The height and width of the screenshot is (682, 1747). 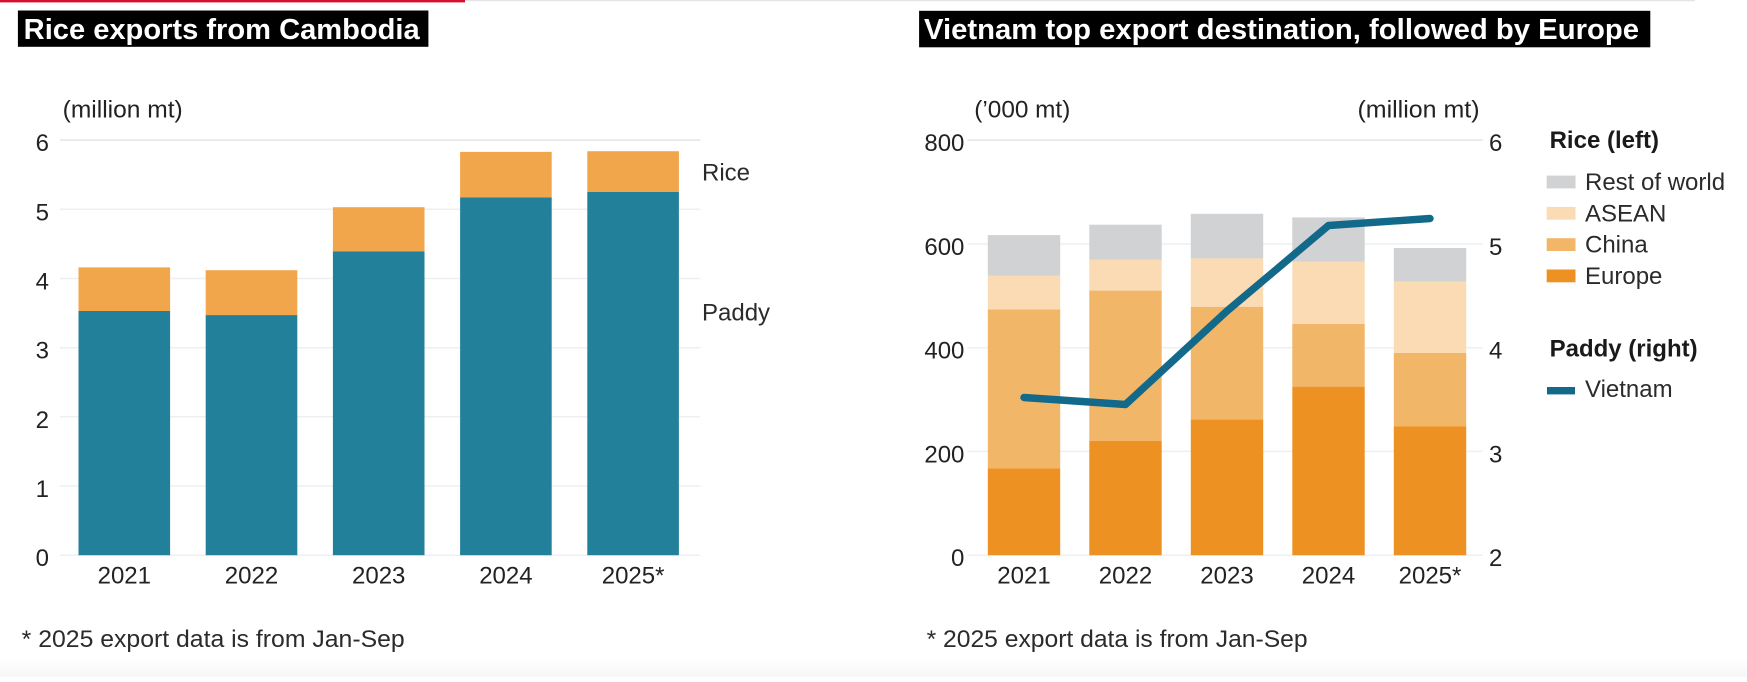 What do you see at coordinates (944, 143) in the screenshot?
I see `svg-text: 800` at bounding box center [944, 143].